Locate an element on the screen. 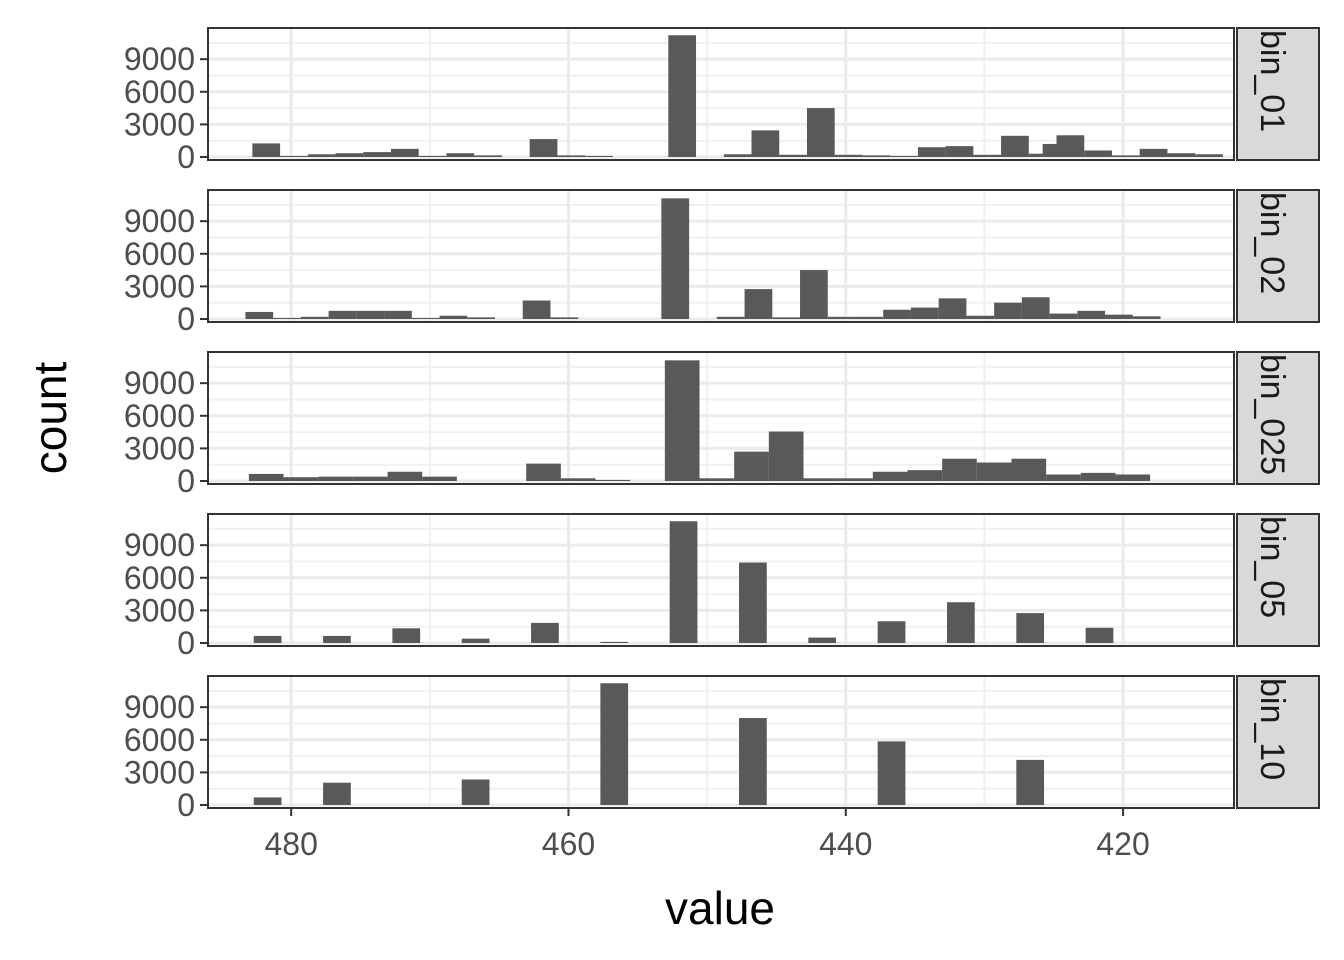 The width and height of the screenshot is (1344, 960). strip-text-group: bin_05 is located at coordinates (1272, 567).